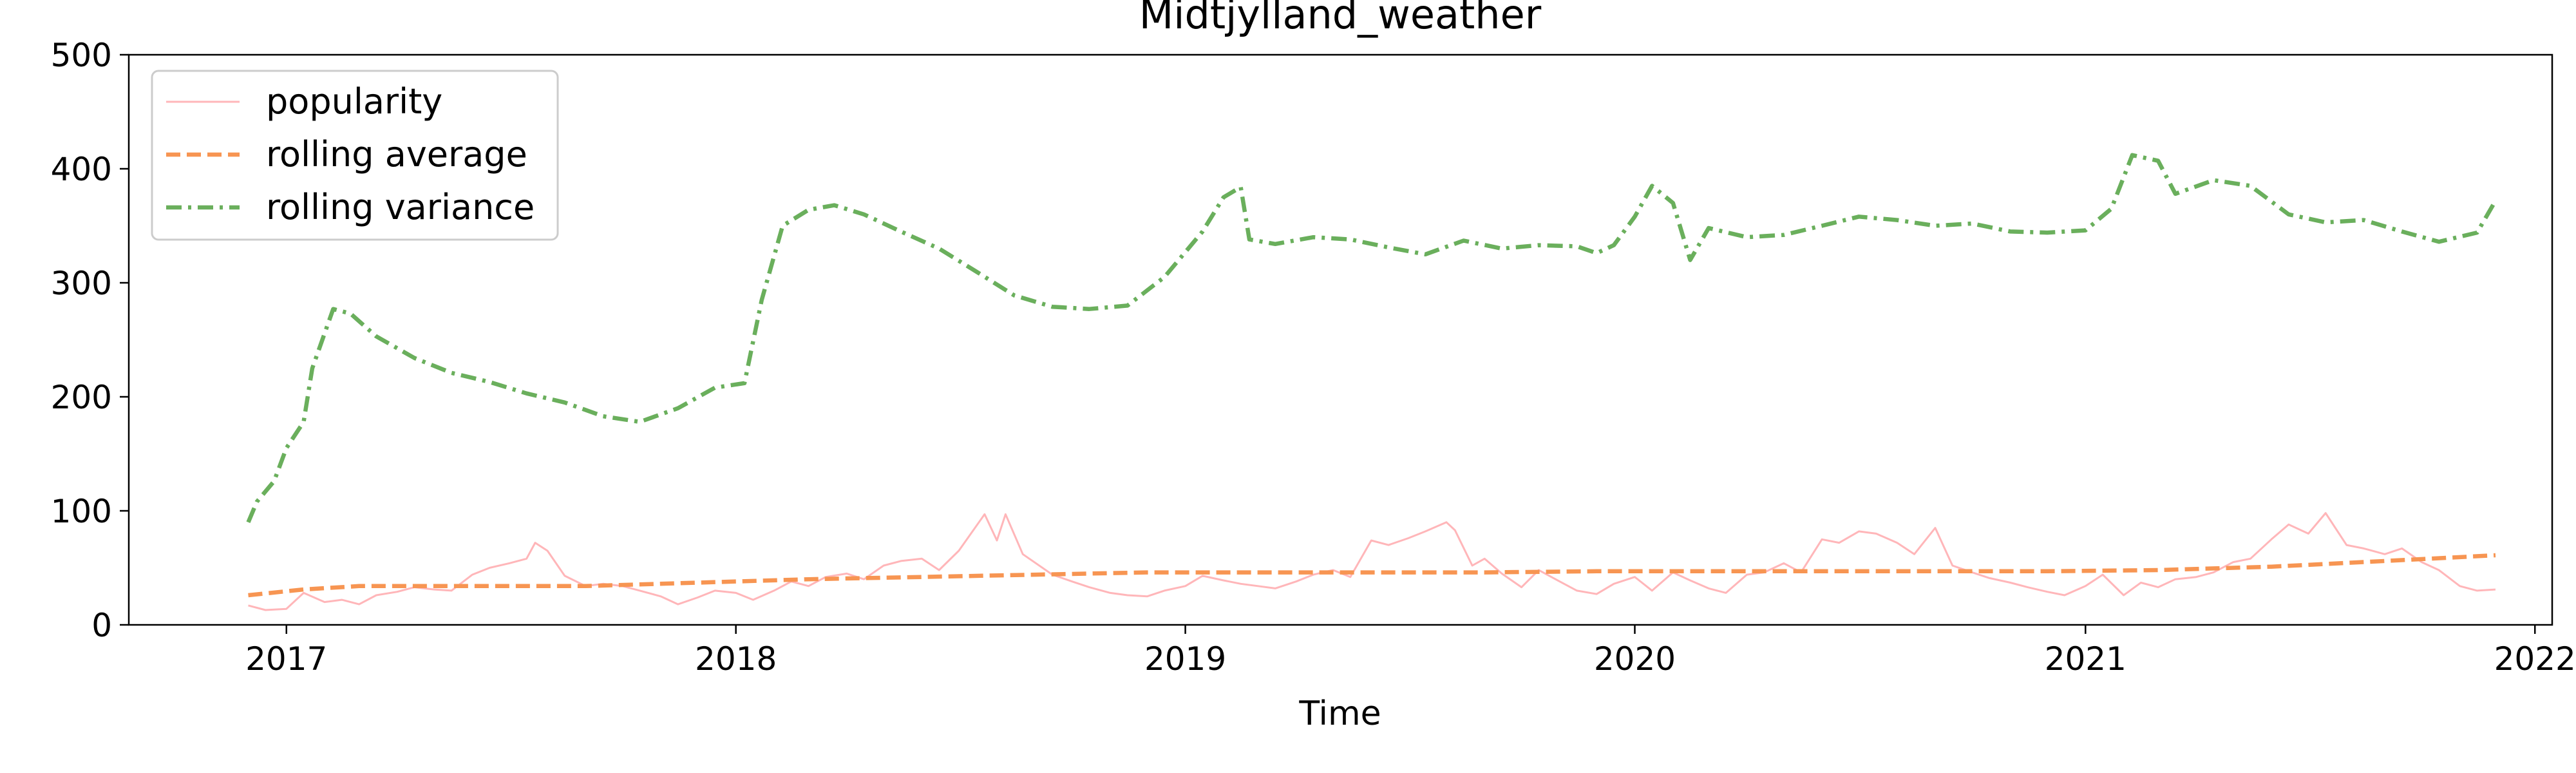 This screenshot has width=2576, height=773. Describe the element at coordinates (81, 283) in the screenshot. I see `y-tick-label: 300` at that location.